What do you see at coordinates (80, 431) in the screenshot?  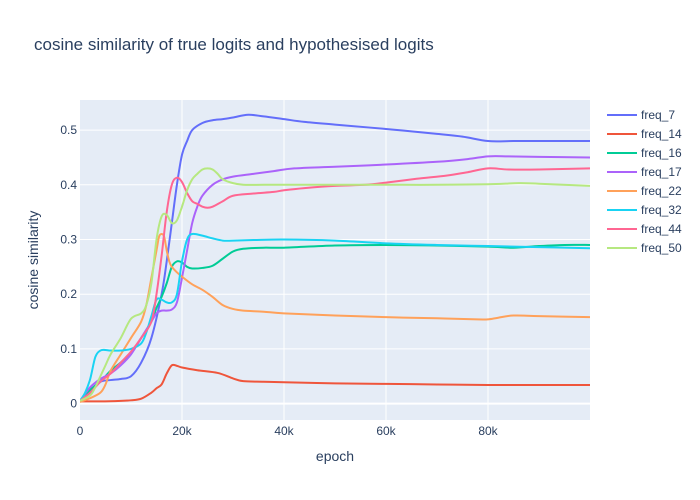 I see `x-tick-label: 0` at bounding box center [80, 431].